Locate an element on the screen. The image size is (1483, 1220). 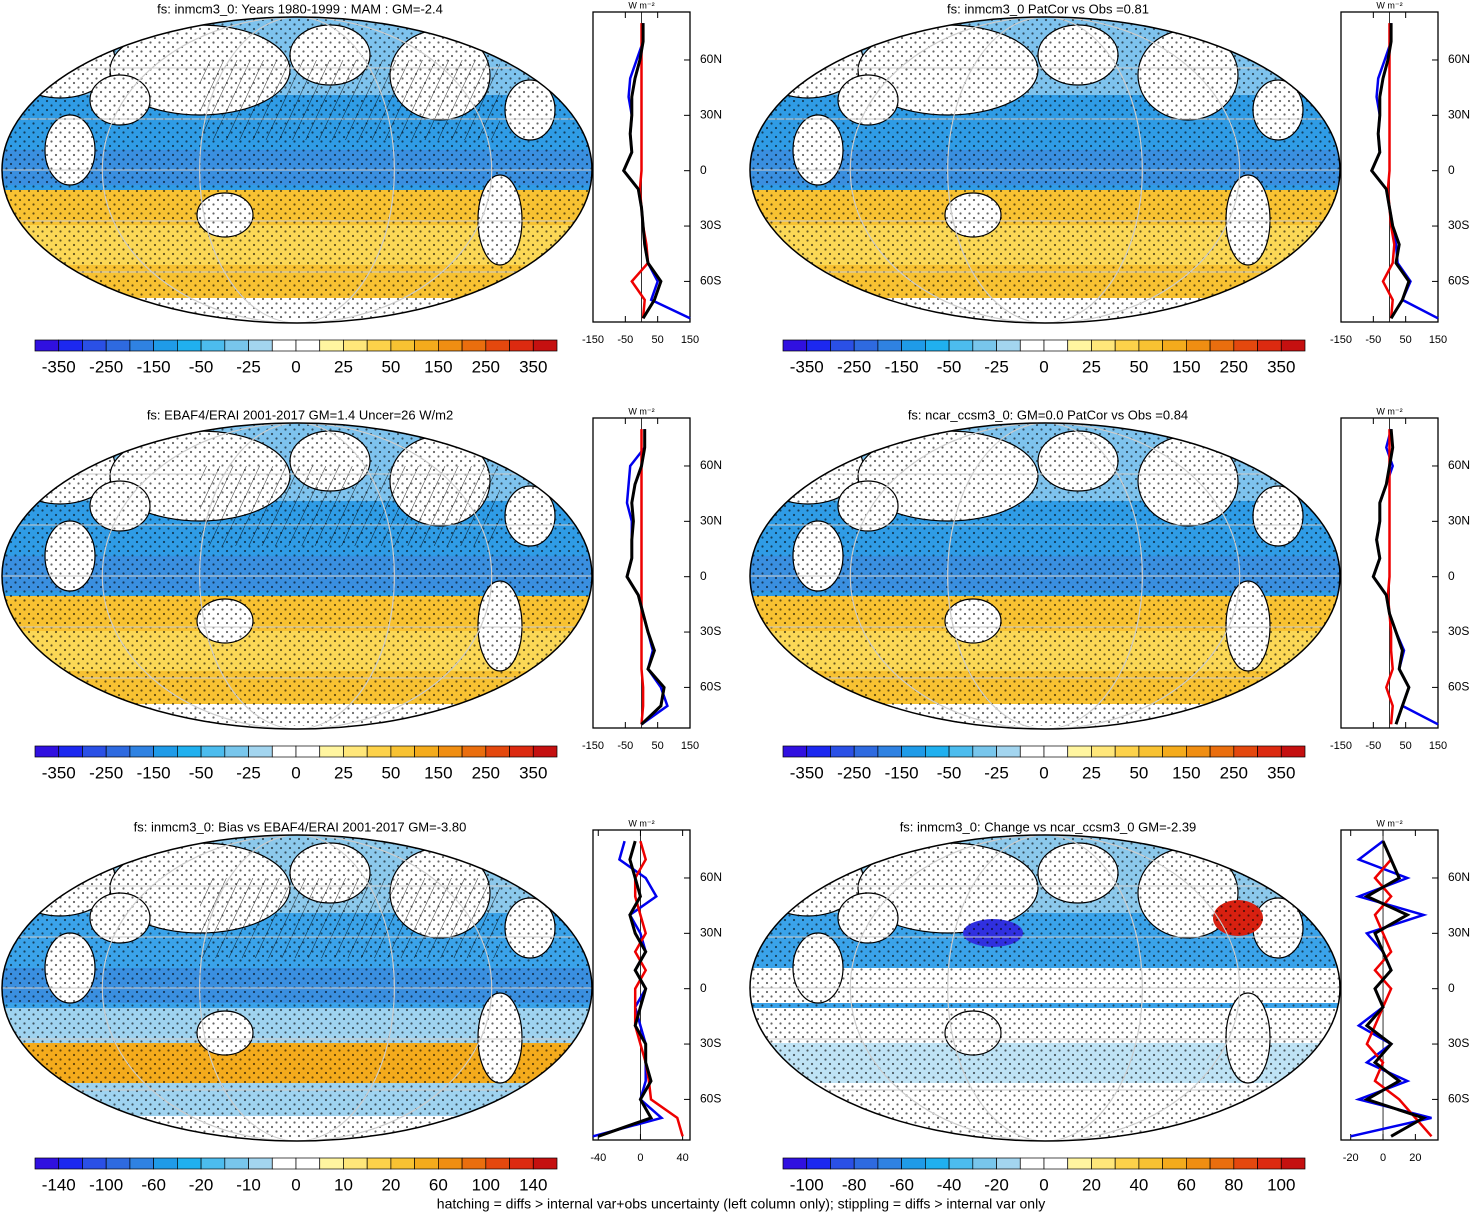
x-tick-label: -150 is located at coordinates (1341, 746).